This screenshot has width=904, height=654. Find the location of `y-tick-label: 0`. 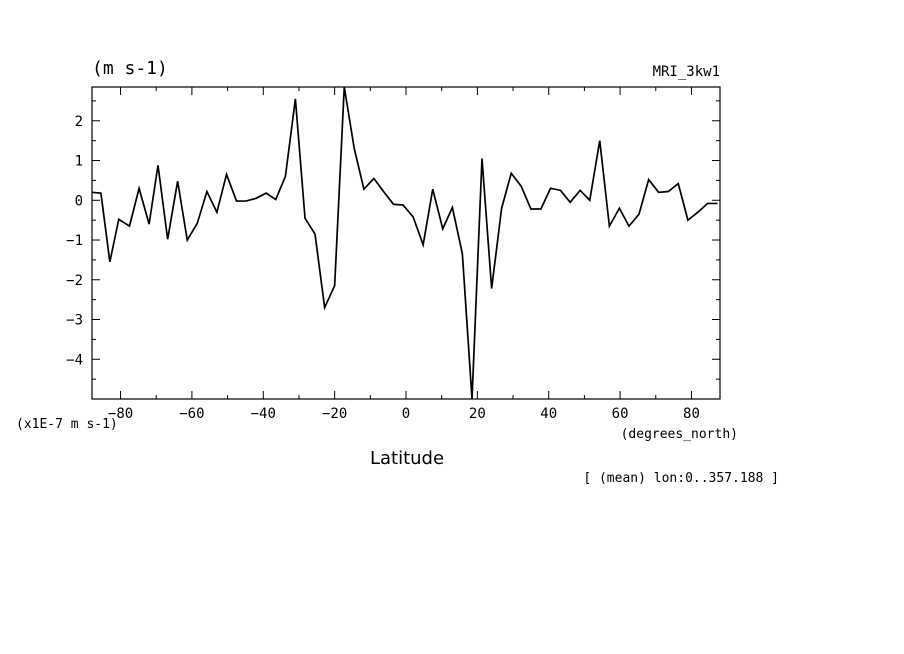

y-tick-label: 0 is located at coordinates (79, 201).